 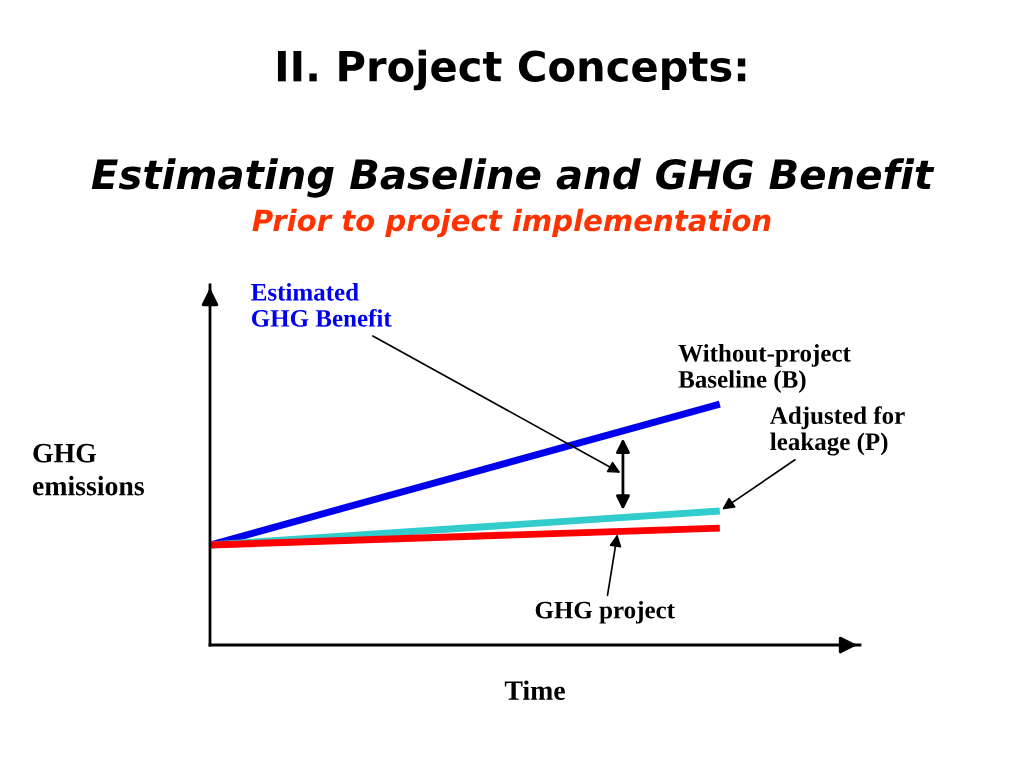 I want to click on chart-subtitle: Estimating Baseline and GHG Benefit, so click(x=513, y=178).